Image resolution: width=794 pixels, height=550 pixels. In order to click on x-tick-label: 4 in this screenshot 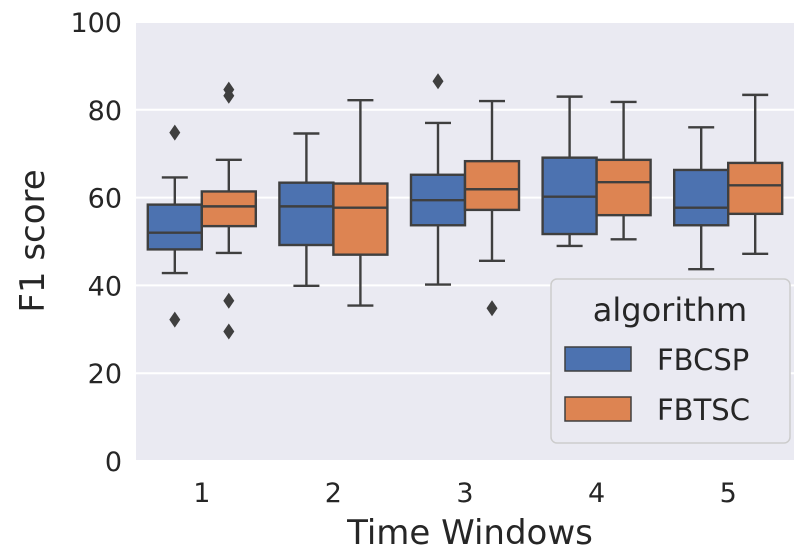, I will do `click(596, 493)`.